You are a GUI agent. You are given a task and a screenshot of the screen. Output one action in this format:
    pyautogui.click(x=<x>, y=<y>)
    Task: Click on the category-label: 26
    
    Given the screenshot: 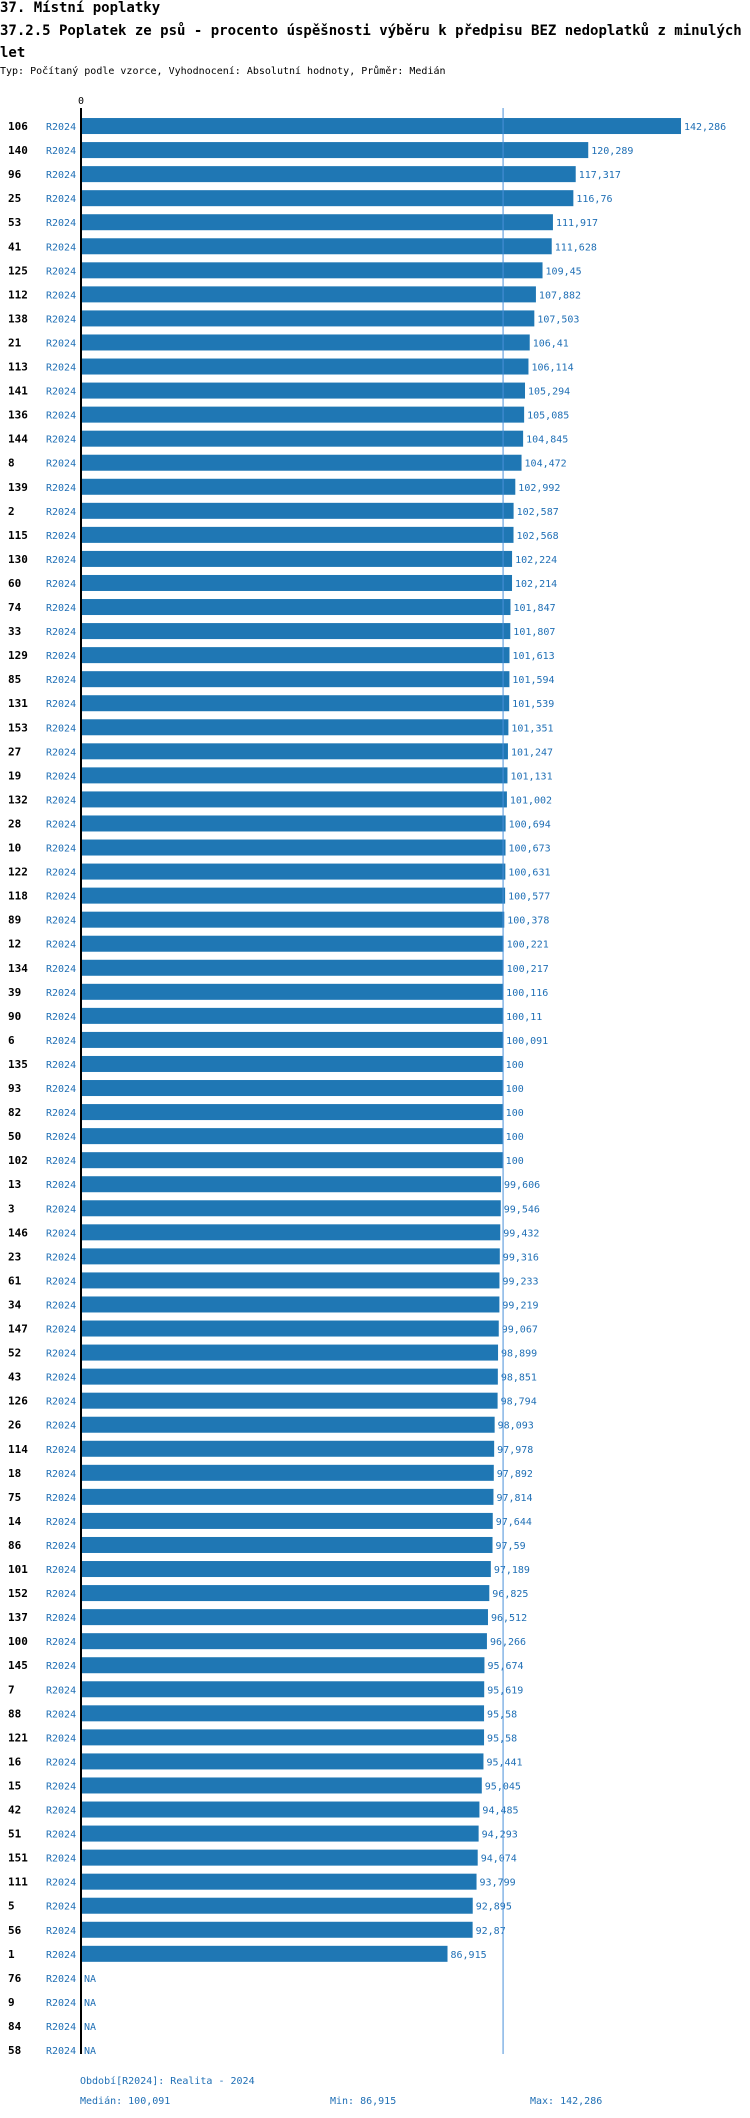 What is the action you would take?
    pyautogui.click(x=15, y=1425)
    